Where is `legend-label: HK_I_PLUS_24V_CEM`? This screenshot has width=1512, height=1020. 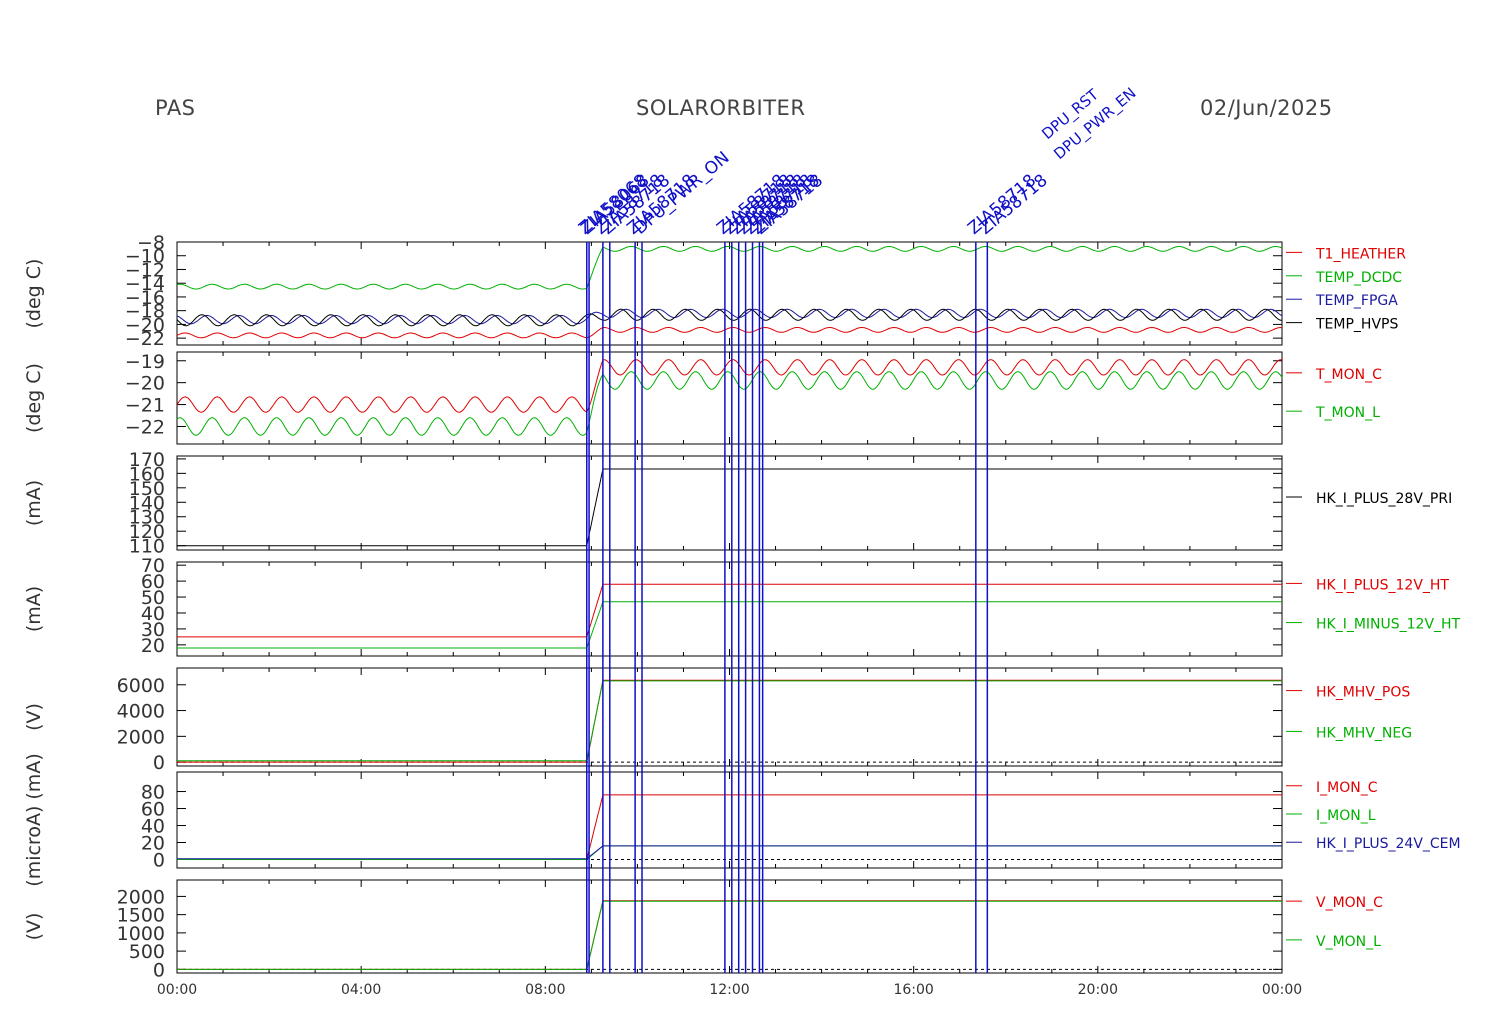
legend-label: HK_I_PLUS_24V_CEM is located at coordinates (1388, 844).